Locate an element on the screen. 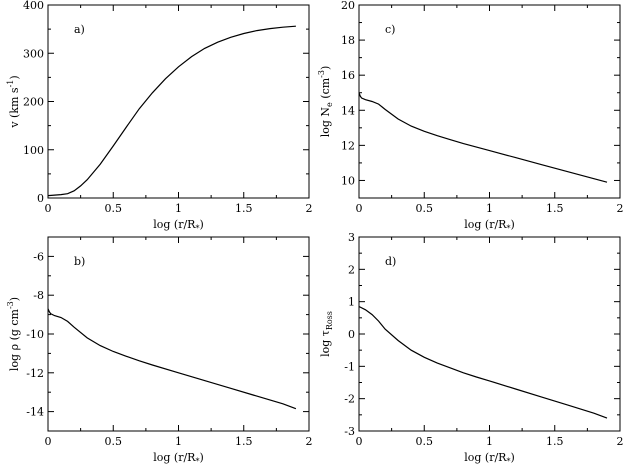 The height and width of the screenshot is (464, 623). y-axis-label: log Ne (cm-3) is located at coordinates (325, 102).